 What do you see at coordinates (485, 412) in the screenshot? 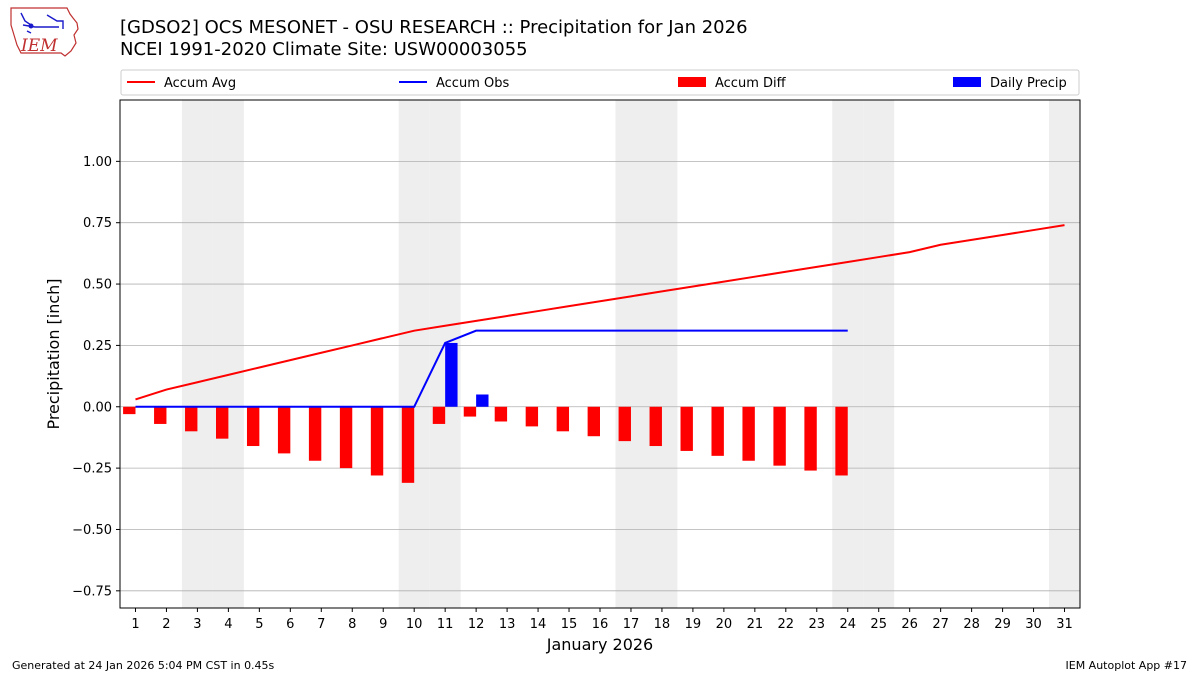
I see `bars` at bounding box center [485, 412].